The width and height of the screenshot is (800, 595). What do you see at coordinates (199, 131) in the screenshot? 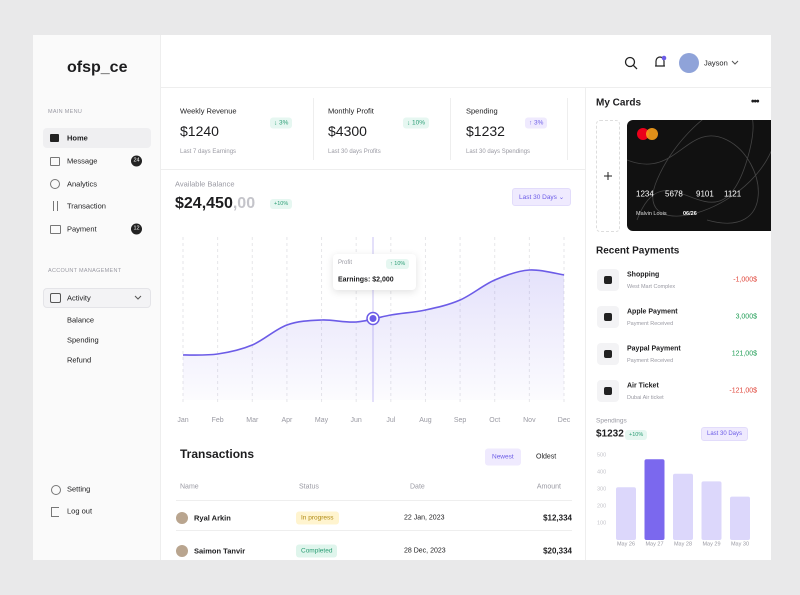
I see `stat-value: $1240` at bounding box center [199, 131].